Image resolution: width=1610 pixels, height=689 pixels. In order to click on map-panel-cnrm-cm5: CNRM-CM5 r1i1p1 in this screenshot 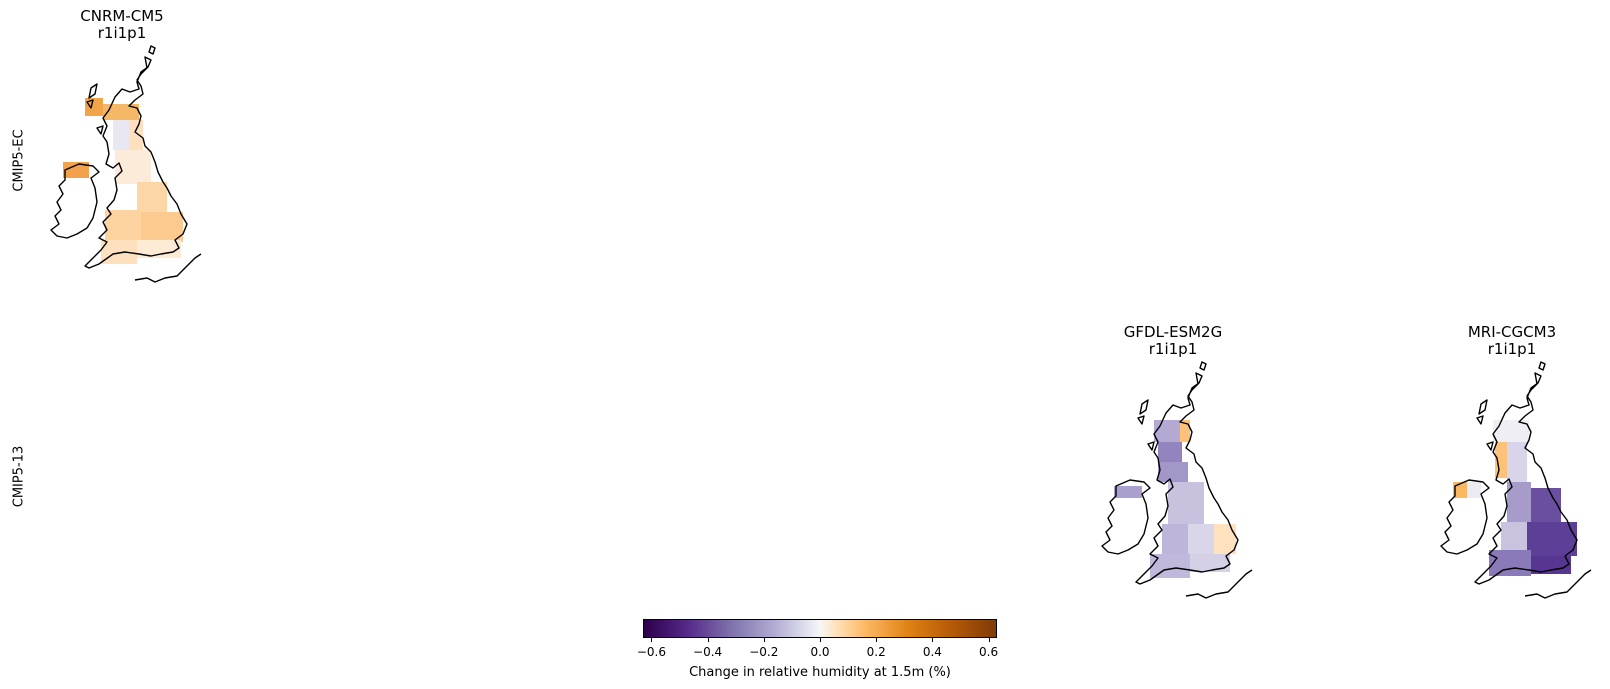, I will do `click(122, 155)`.